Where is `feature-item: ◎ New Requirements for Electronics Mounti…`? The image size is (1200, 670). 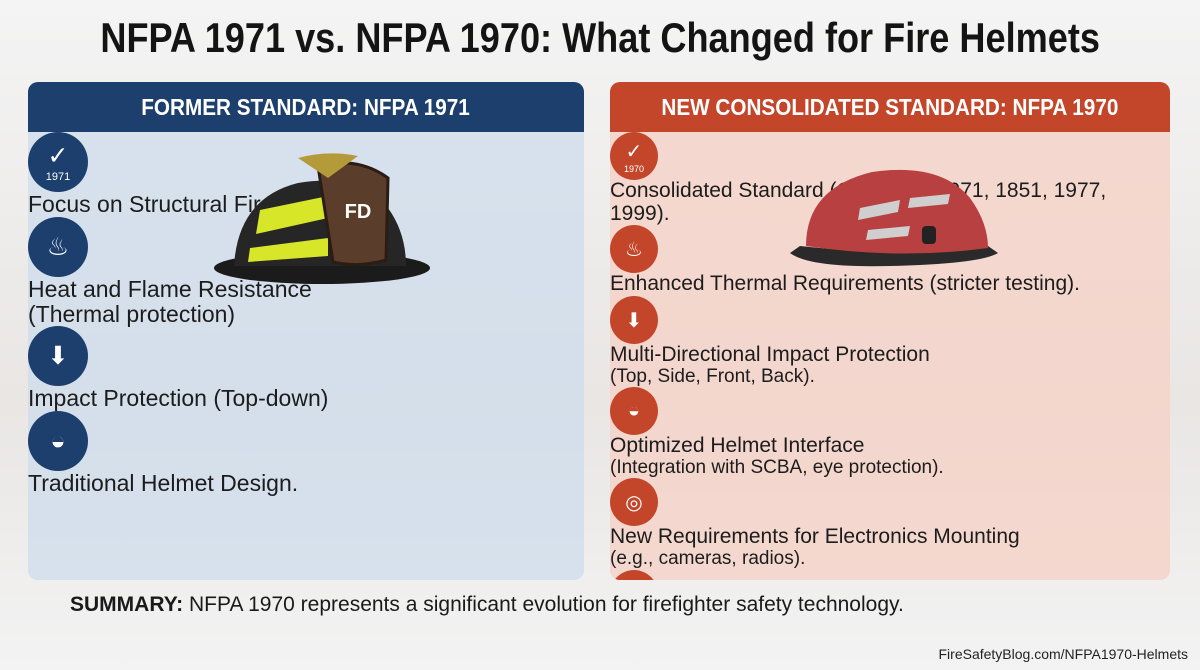
feature-item: ◎ New Requirements for Electronics Mounti… is located at coordinates (875, 523).